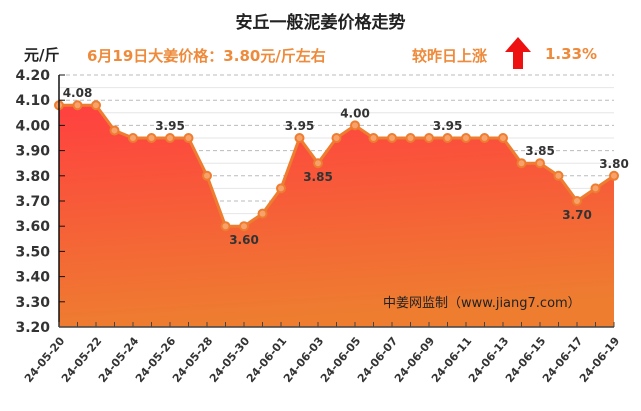  What do you see at coordinates (32, 152) in the screenshot?
I see `y-tick-label: 3.90` at bounding box center [32, 152].